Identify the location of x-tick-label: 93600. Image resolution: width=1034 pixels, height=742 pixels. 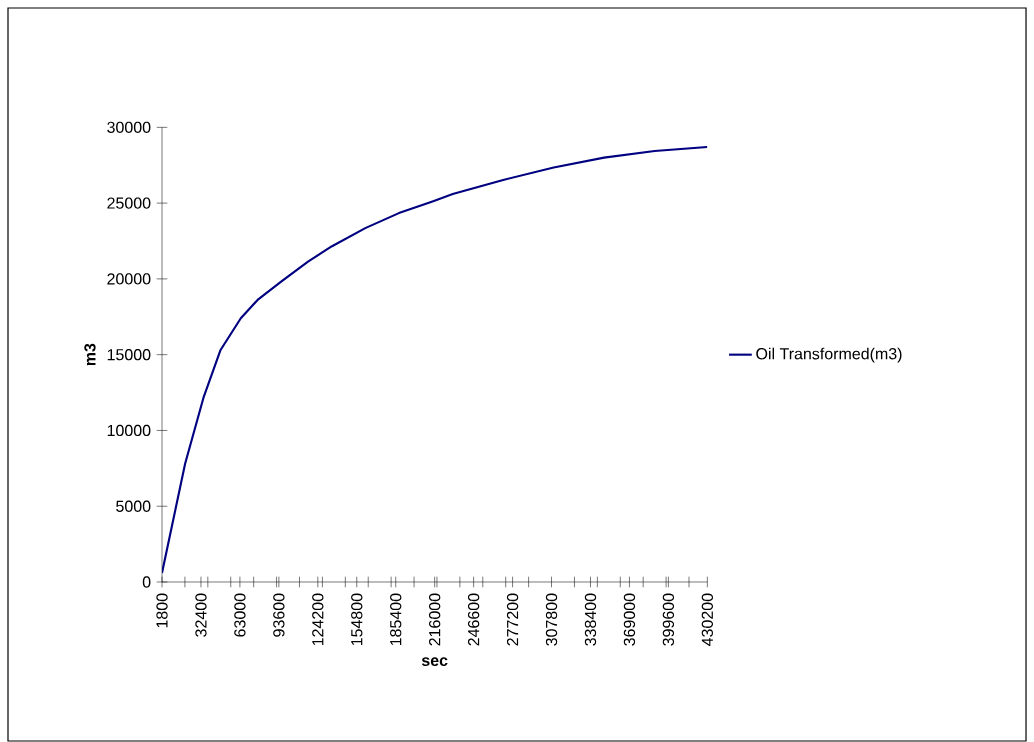
(279, 615).